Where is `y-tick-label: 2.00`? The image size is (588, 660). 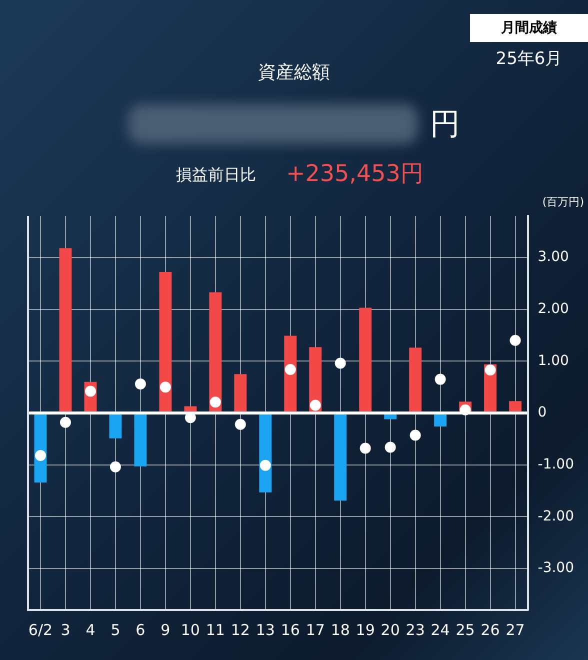 y-tick-label: 2.00 is located at coordinates (553, 308).